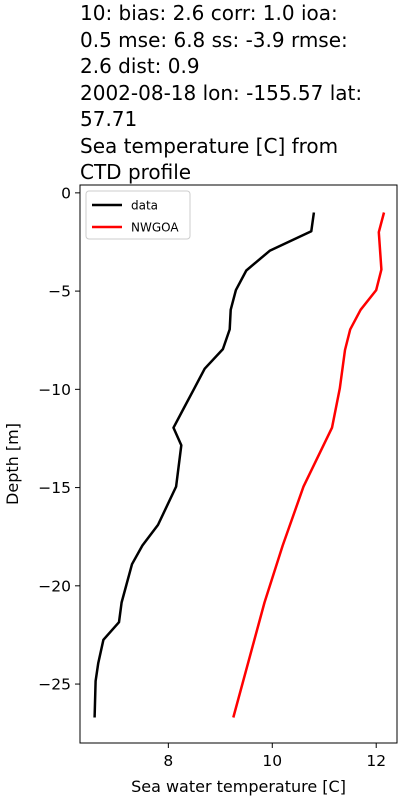 The height and width of the screenshot is (800, 400). I want to click on x-axis-label: Sea water temperature [C], so click(238, 786).